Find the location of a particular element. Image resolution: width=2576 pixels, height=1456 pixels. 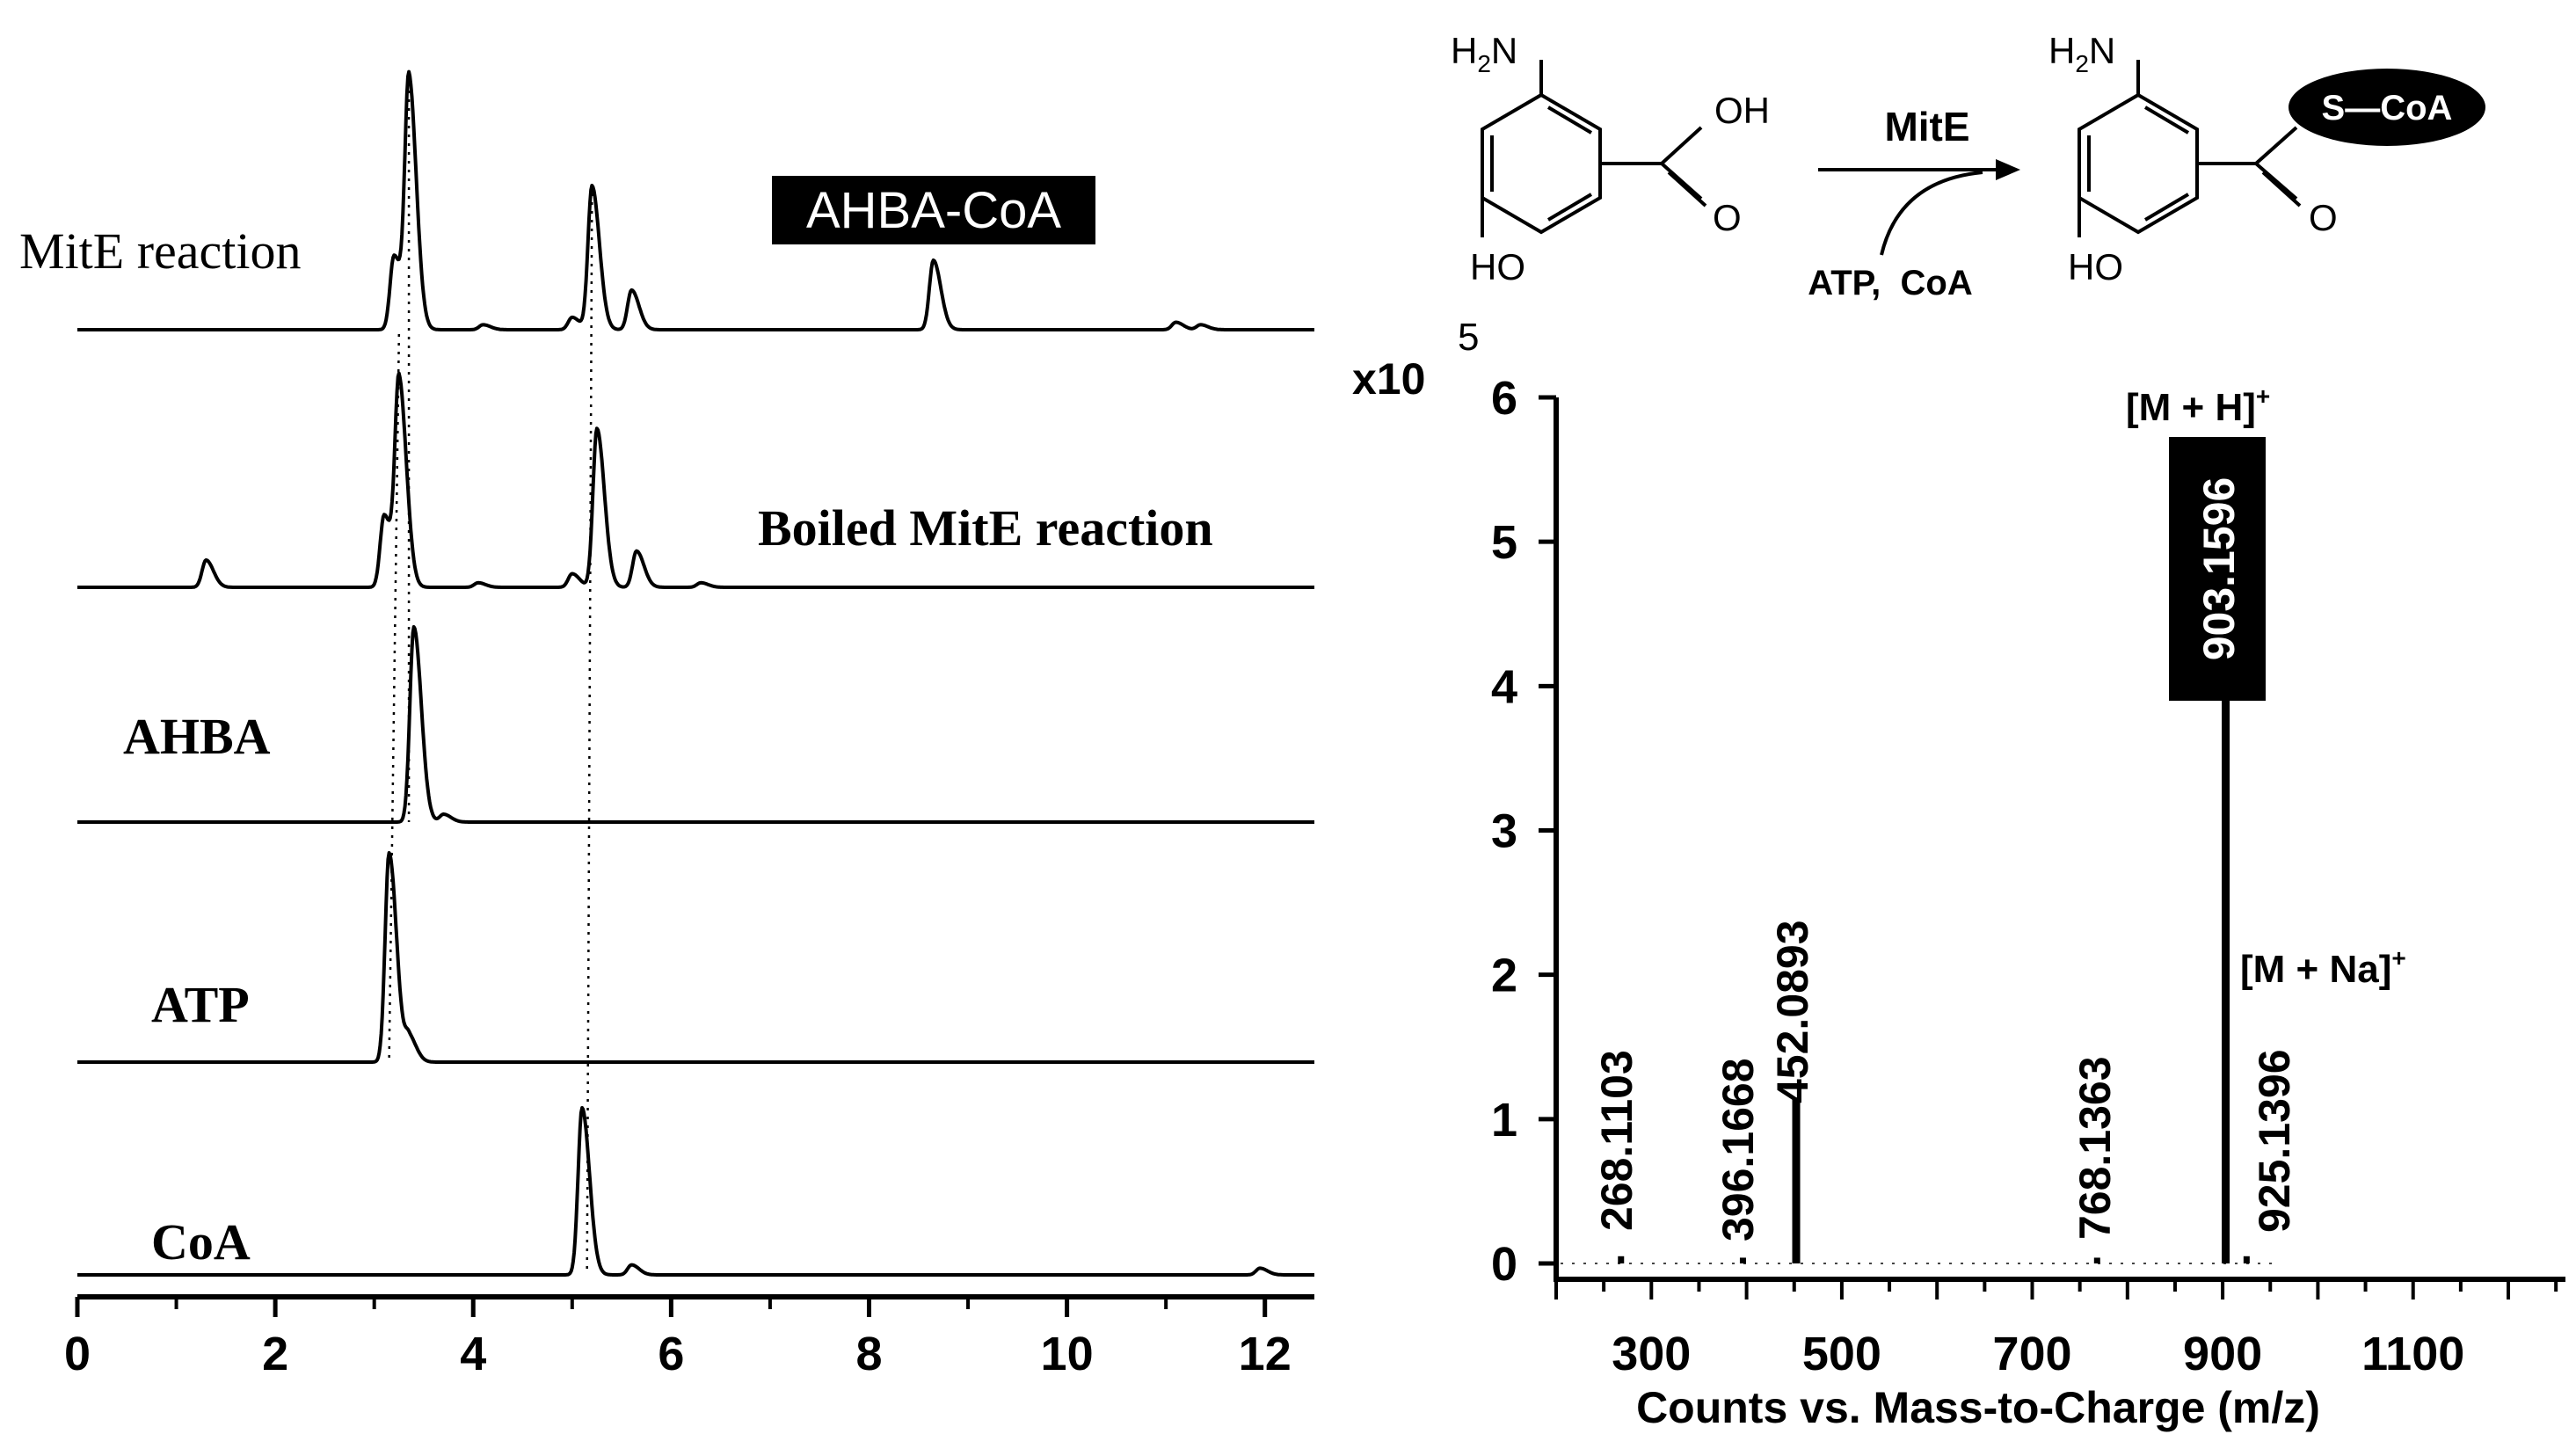

y-exponent-label: 5 is located at coordinates (1468, 337).